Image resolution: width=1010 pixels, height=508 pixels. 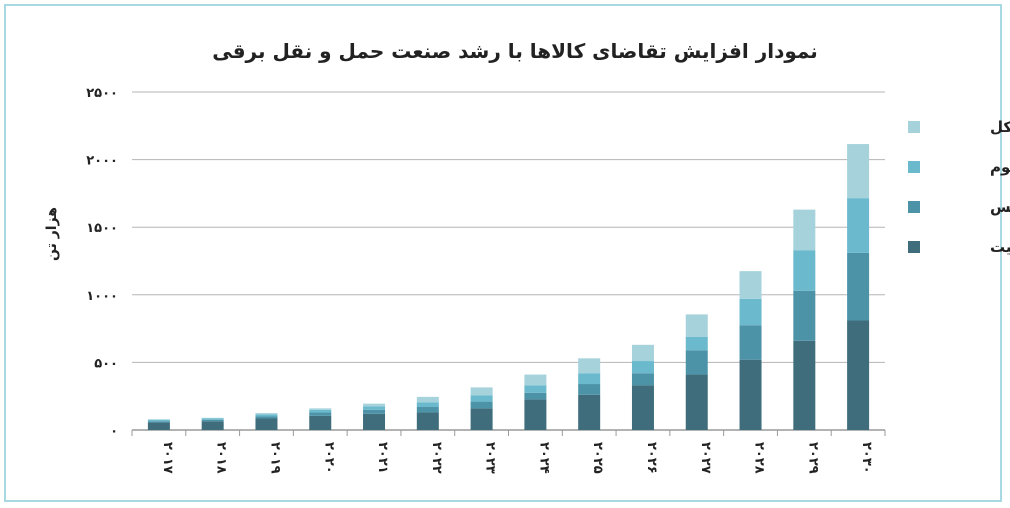 I want to click on x-tick-label: ۲۰۱۷, so click(x=167, y=458).